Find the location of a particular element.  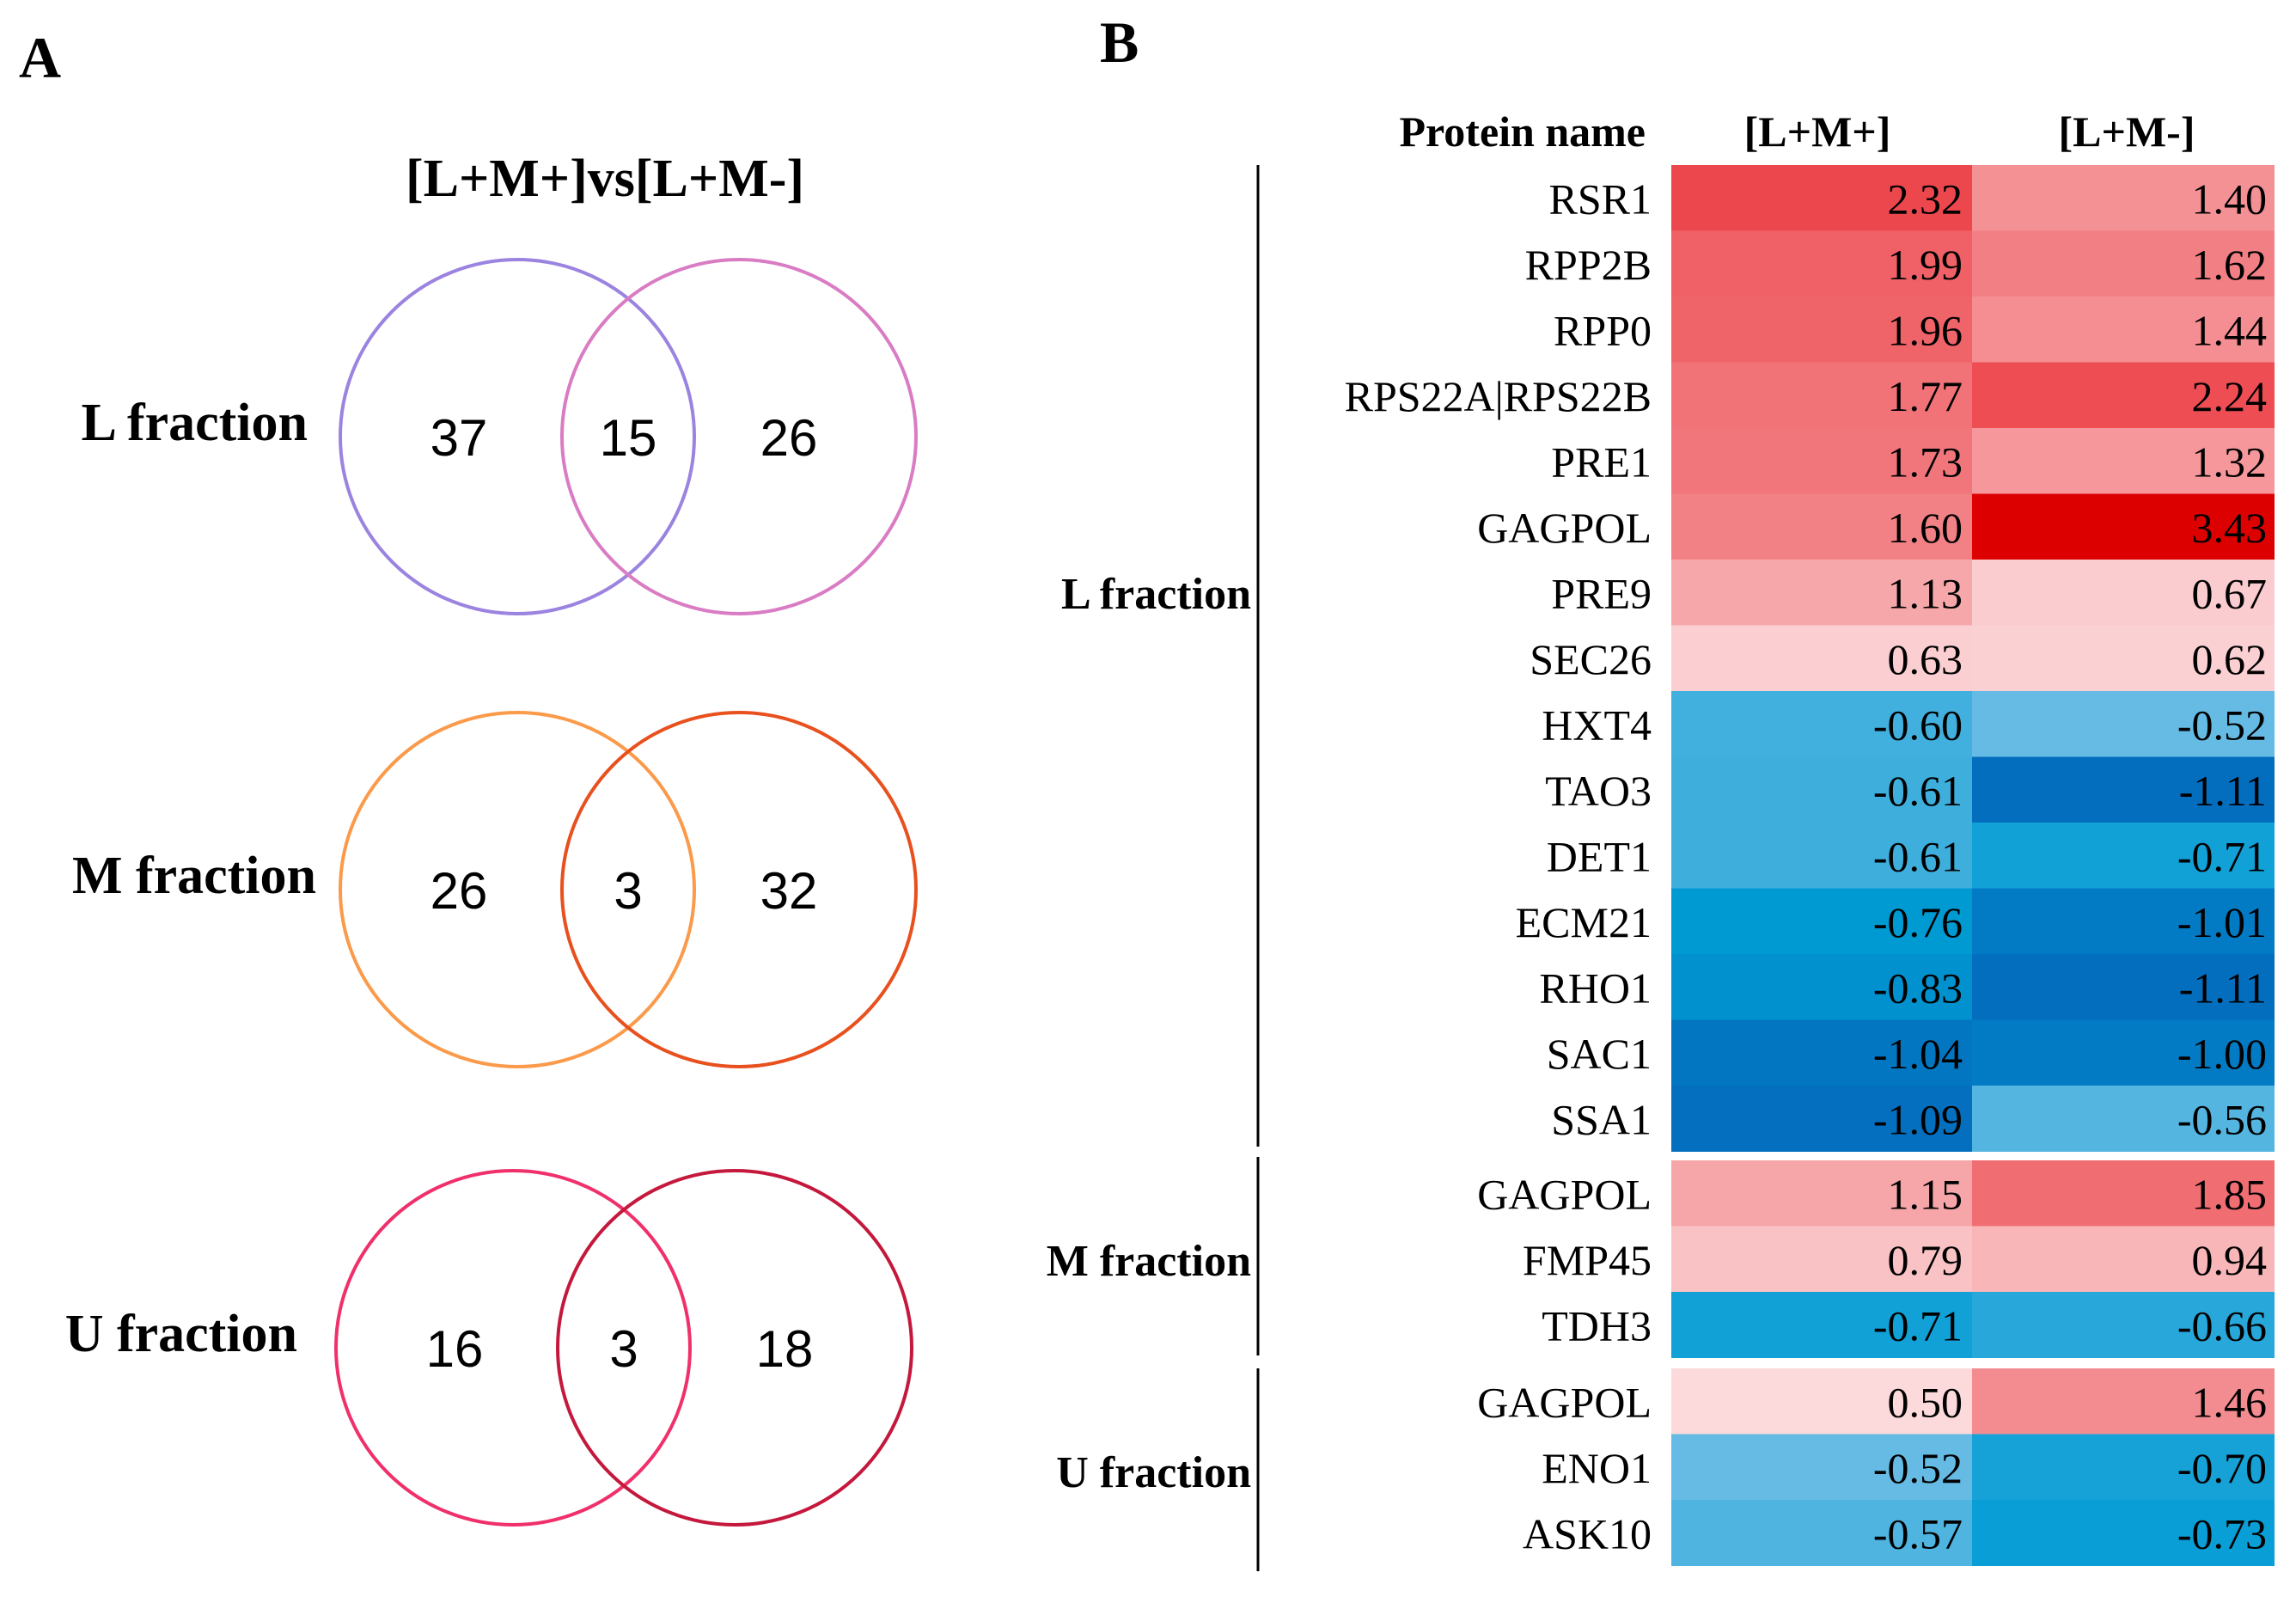

protein-name: RSR1 is located at coordinates (1600, 198).